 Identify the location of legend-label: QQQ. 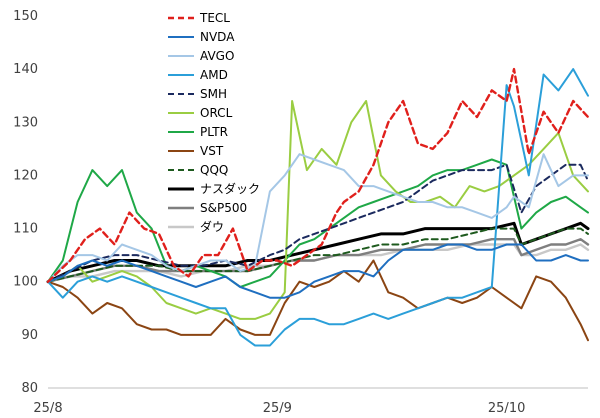
(214, 170).